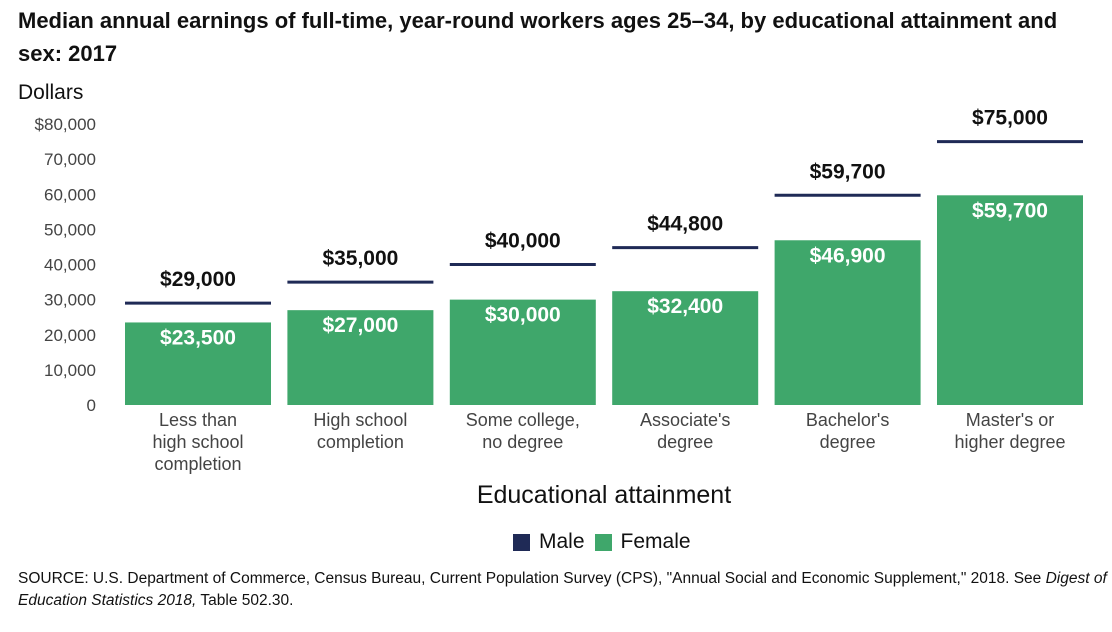  What do you see at coordinates (1010, 210) in the screenshot?
I see `female-value-label: $59,700` at bounding box center [1010, 210].